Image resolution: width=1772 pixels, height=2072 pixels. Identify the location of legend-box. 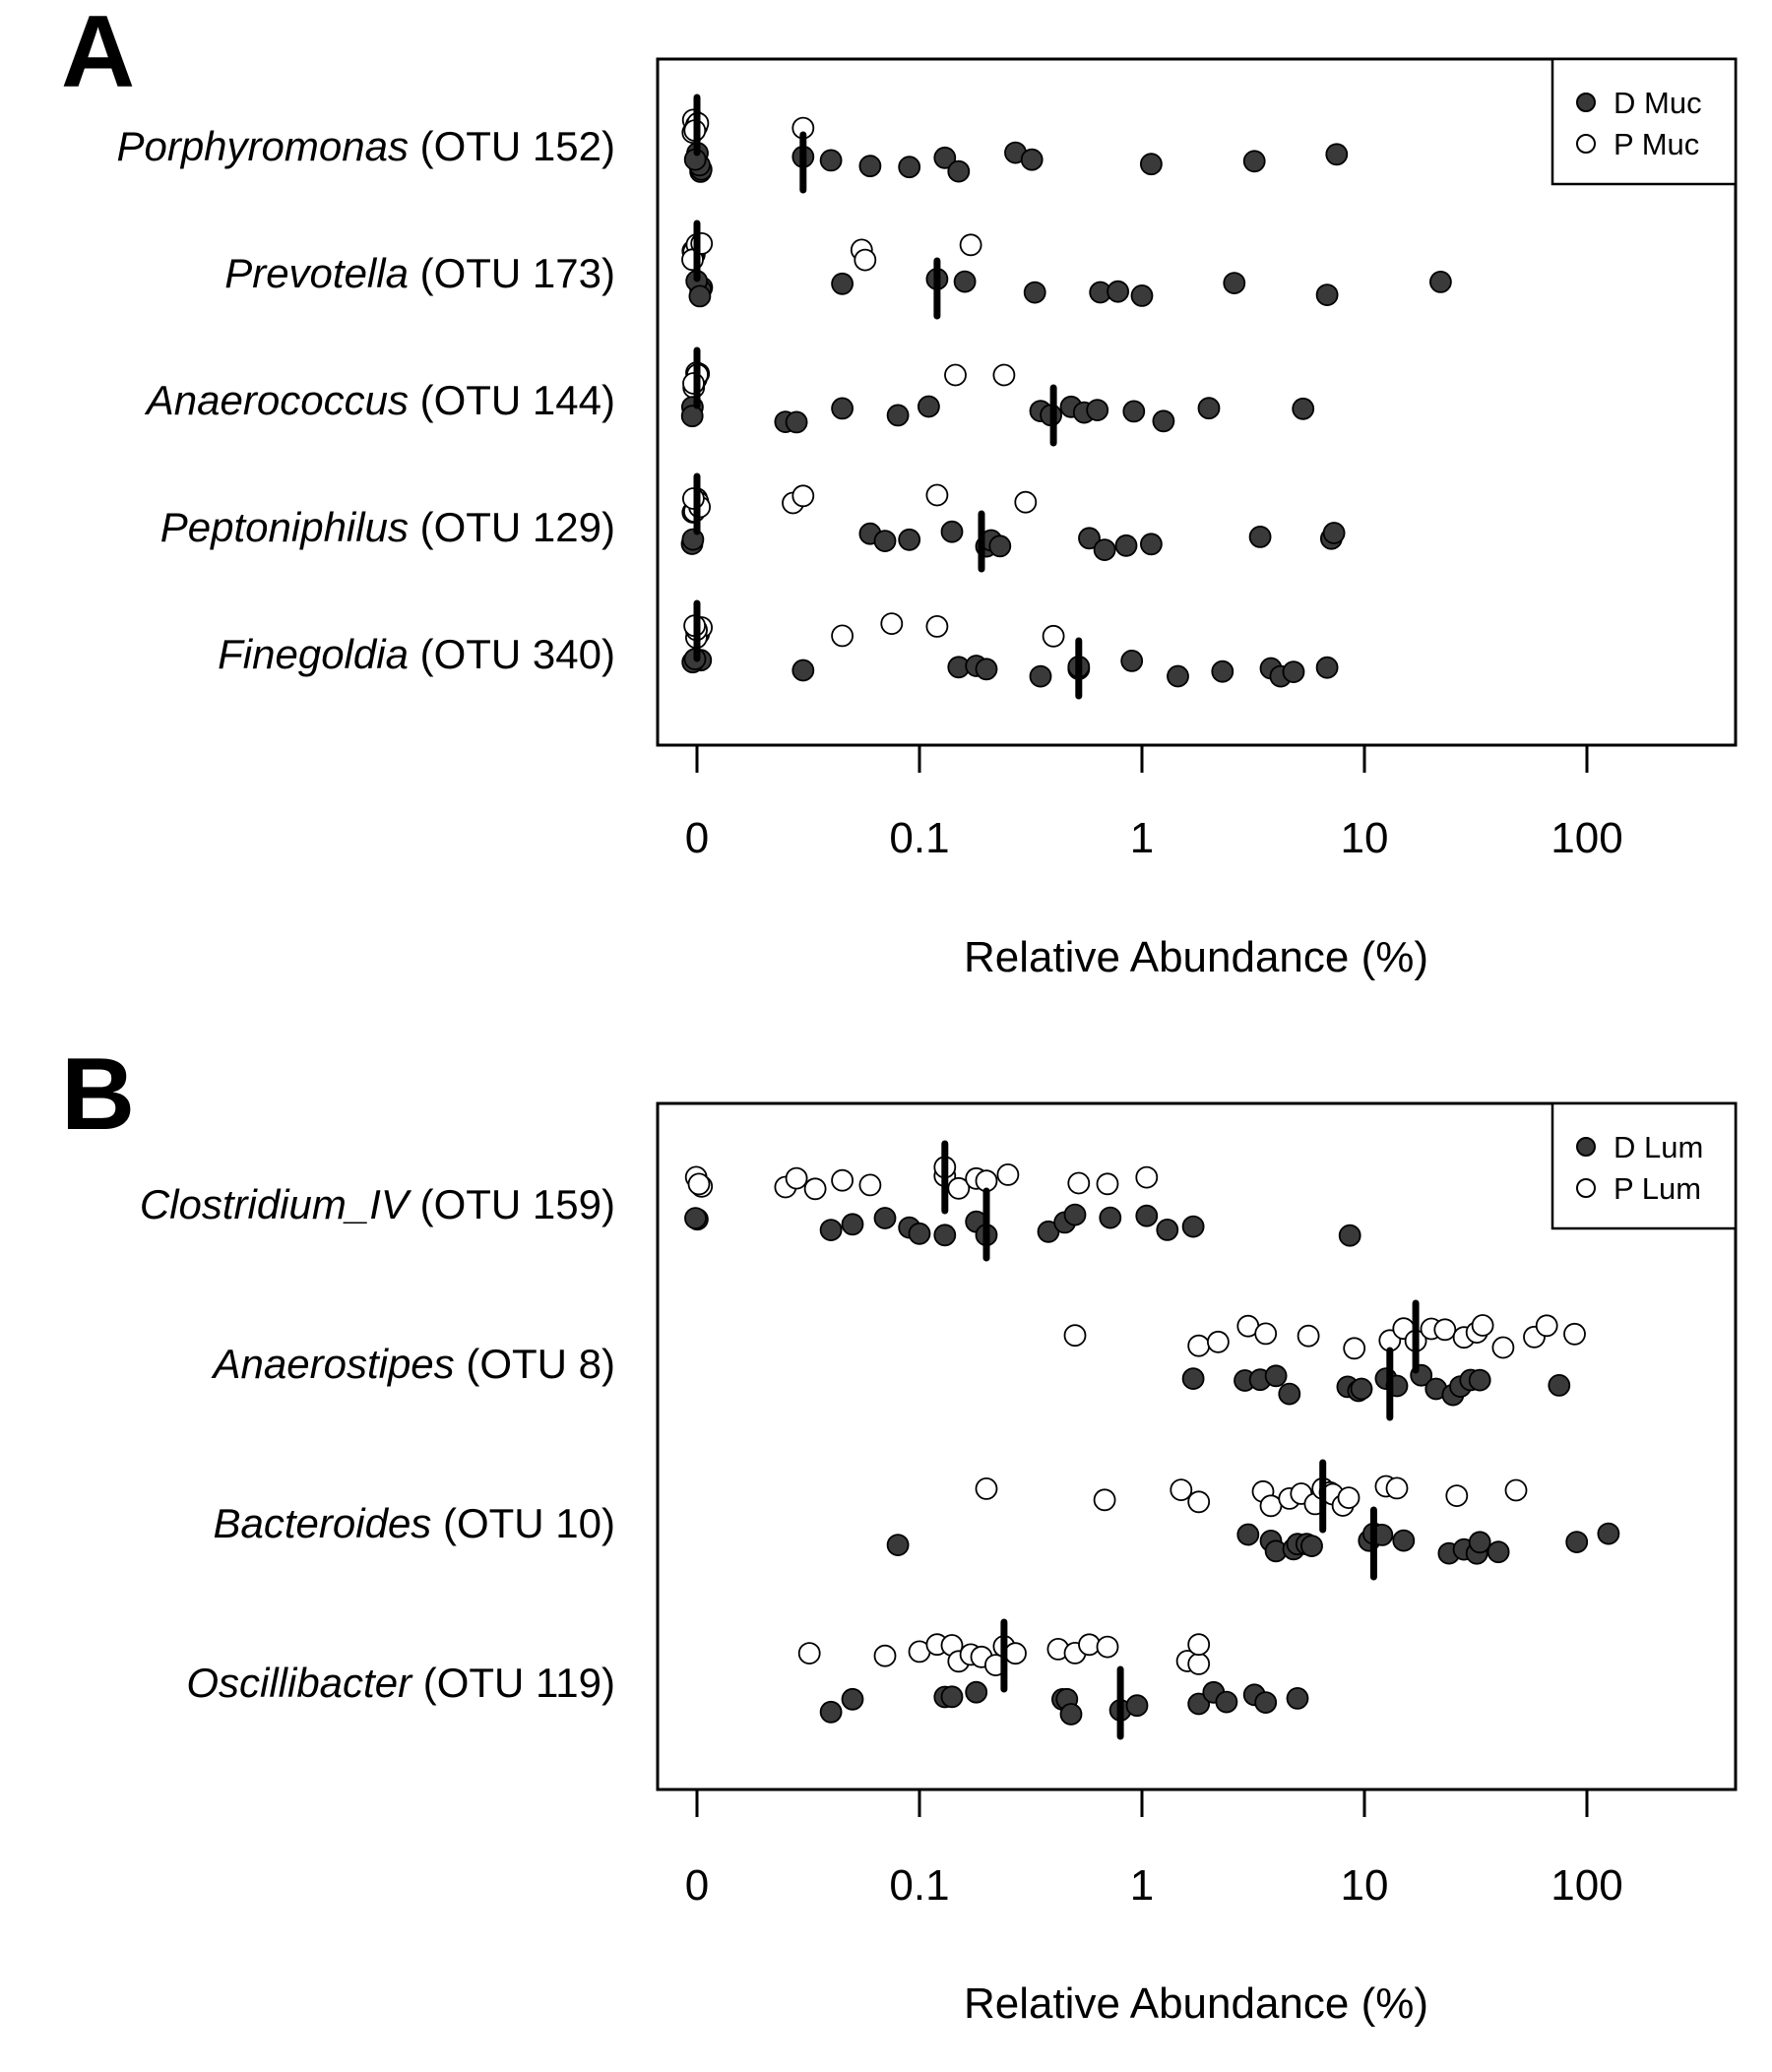
(1644, 1165).